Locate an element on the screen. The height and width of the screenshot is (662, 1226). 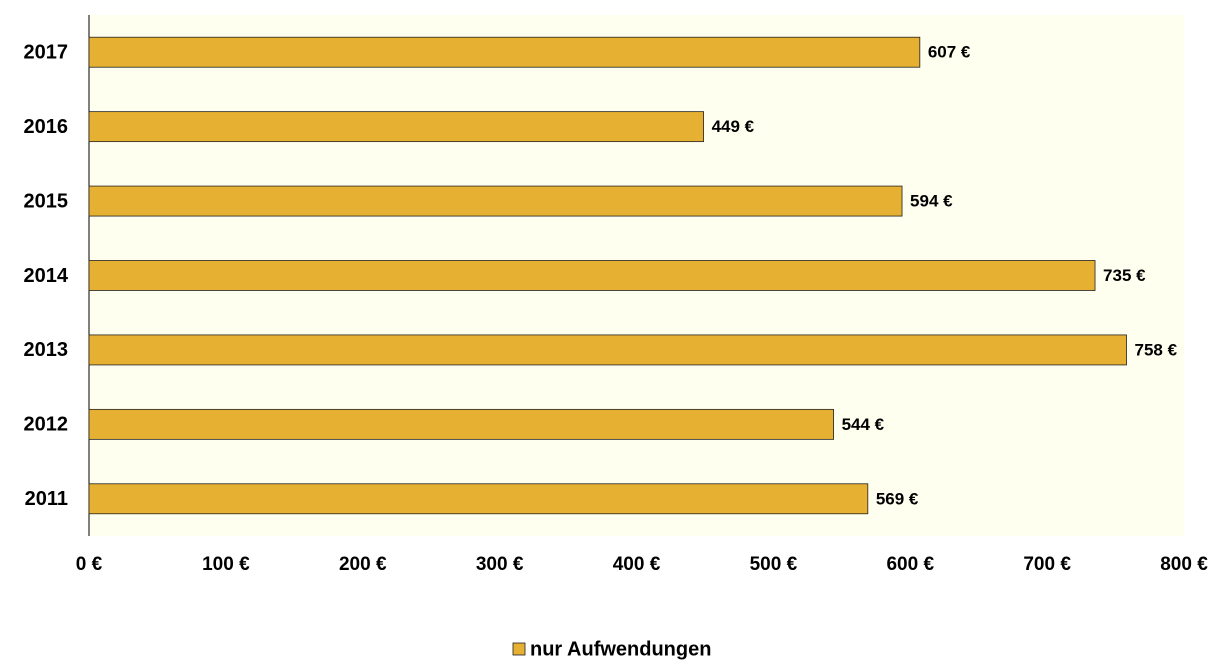
x-tick-label: 200 € is located at coordinates (363, 564).